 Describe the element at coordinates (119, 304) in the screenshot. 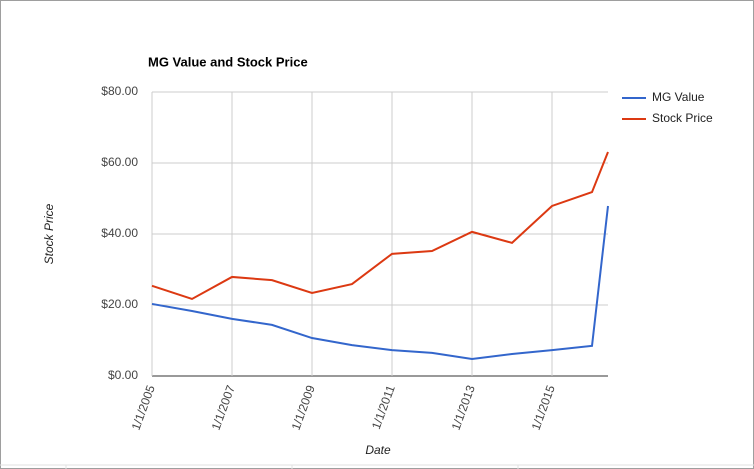

I see `y-tick-label: $20.00` at that location.